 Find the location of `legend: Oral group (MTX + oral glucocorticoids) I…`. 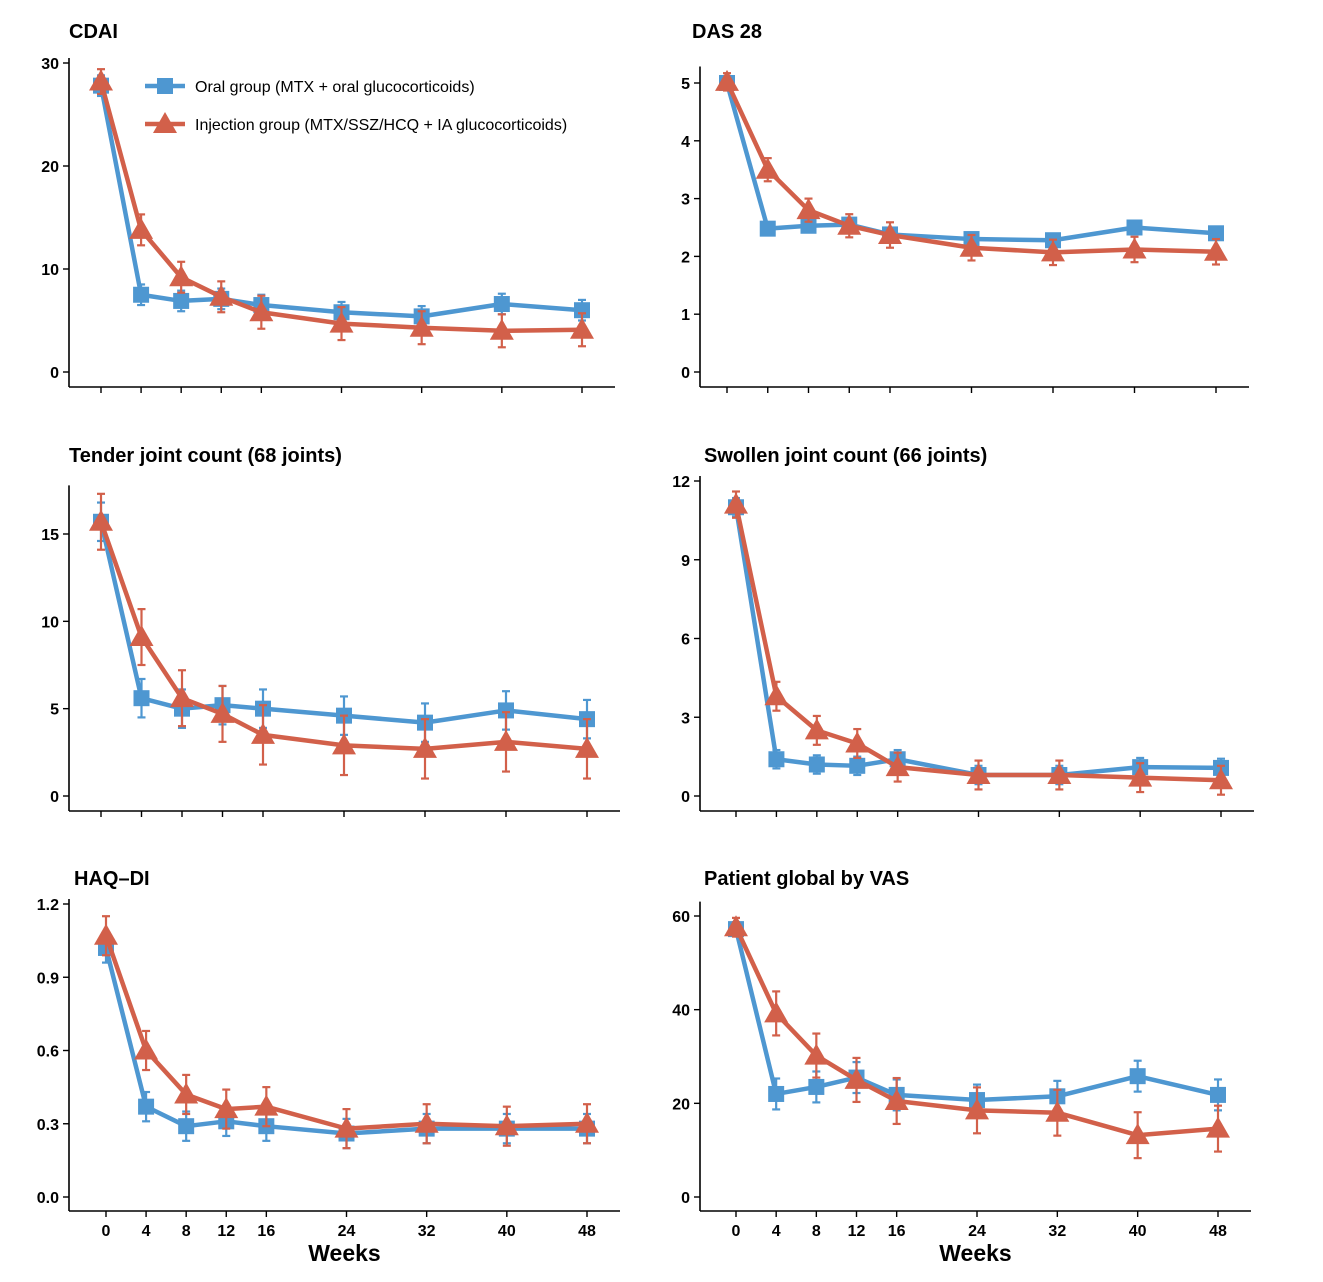

legend: Oral group (MTX + oral glucocorticoids) I… is located at coordinates (356, 106).